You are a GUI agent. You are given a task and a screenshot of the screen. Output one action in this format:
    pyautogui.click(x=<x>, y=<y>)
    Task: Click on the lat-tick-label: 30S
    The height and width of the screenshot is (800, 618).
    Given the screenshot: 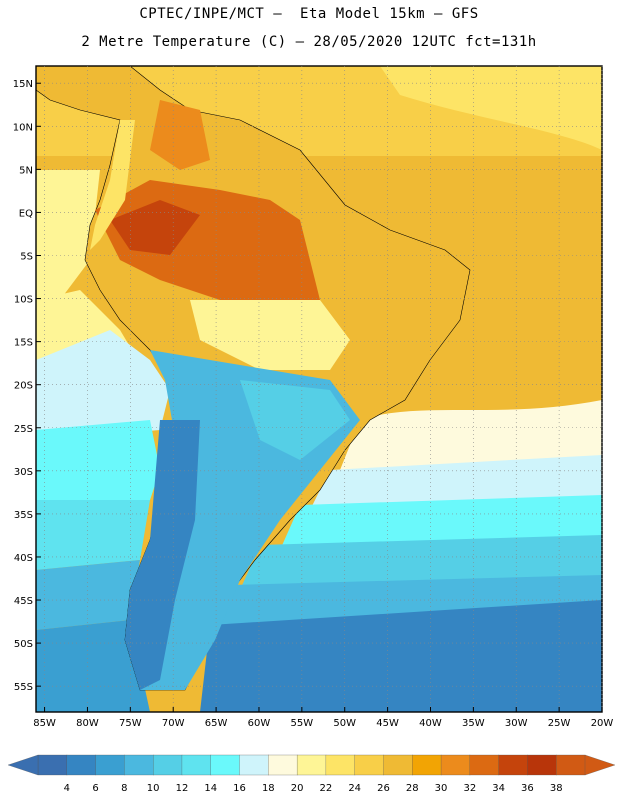 What is the action you would take?
    pyautogui.click(x=23, y=472)
    